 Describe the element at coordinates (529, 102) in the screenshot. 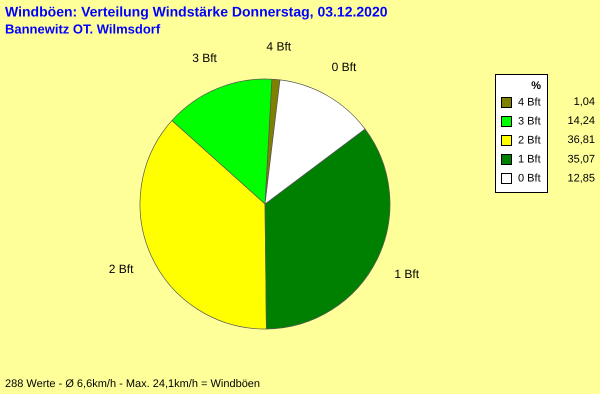

I see `legend-label: 4 Bft` at that location.